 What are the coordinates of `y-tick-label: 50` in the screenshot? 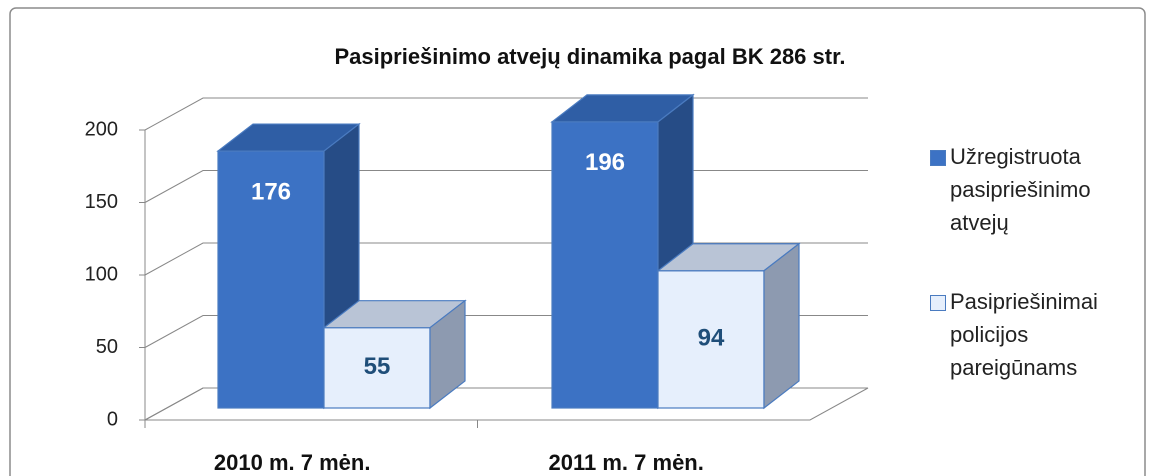 It's located at (107, 347).